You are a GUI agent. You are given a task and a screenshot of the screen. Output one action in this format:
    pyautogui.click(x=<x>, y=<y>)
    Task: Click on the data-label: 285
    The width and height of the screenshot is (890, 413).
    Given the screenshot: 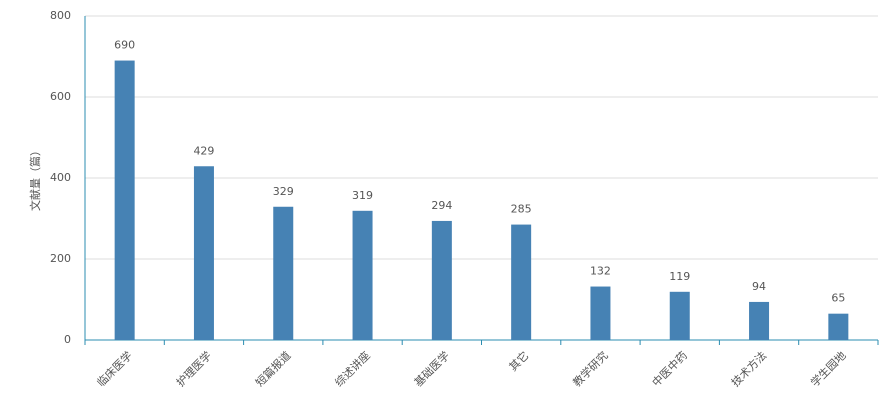 What is the action you would take?
    pyautogui.click(x=521, y=209)
    